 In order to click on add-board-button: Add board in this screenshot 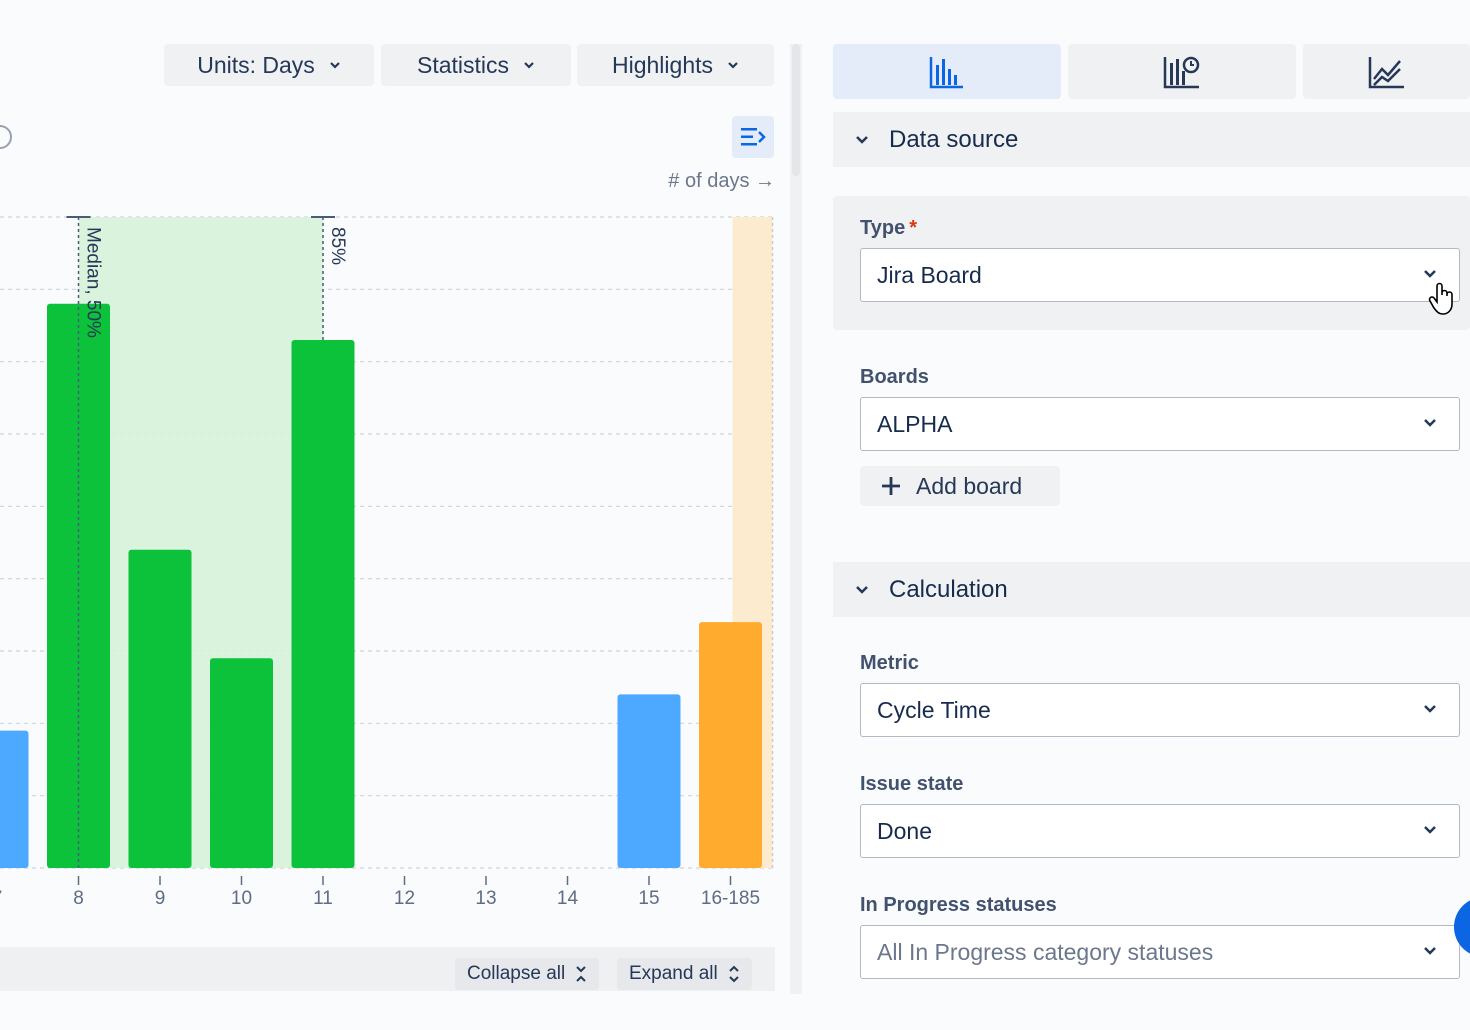, I will do `click(960, 486)`.